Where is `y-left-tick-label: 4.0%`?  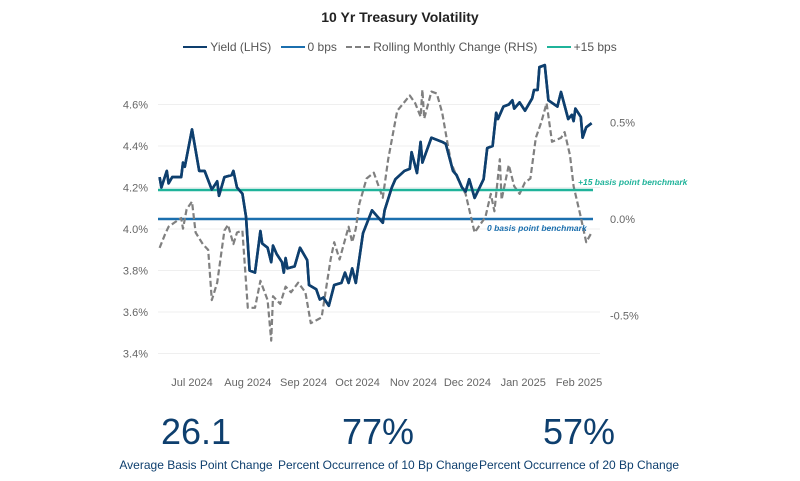 y-left-tick-label: 4.0% is located at coordinates (135, 230).